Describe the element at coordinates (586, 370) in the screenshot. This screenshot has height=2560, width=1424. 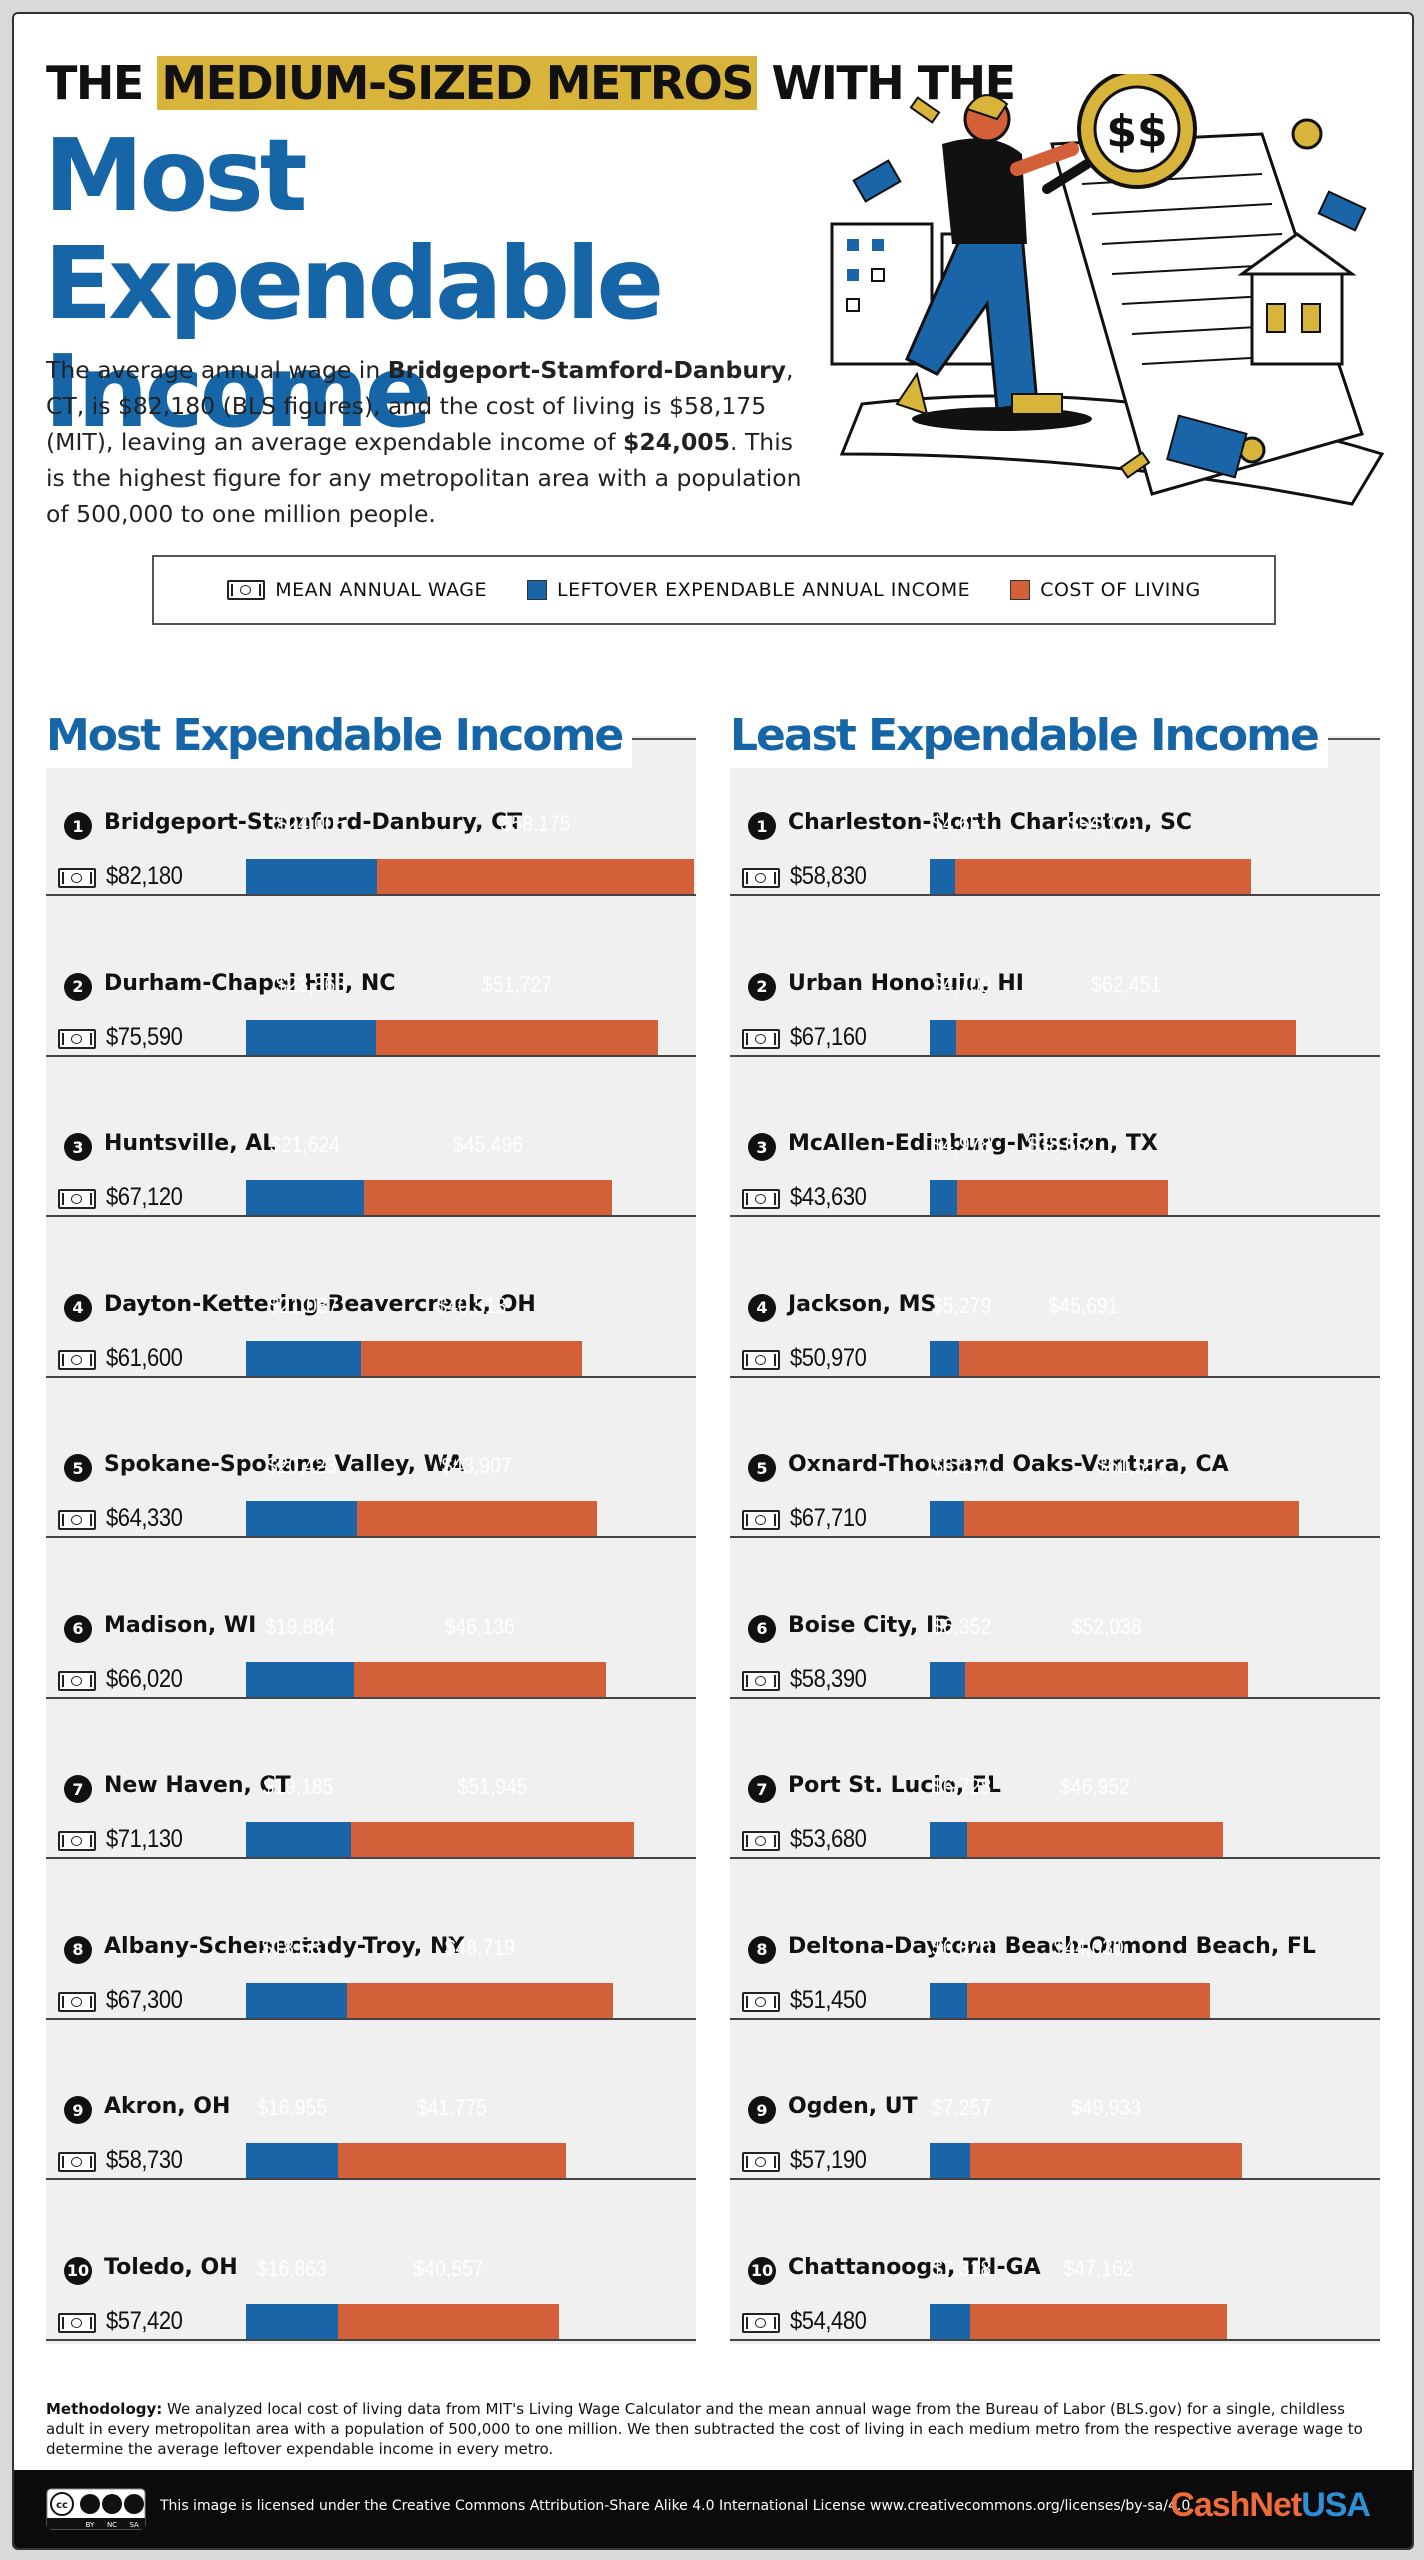
I see `intro-city: Bridgeport-Stamford-Danbury` at that location.